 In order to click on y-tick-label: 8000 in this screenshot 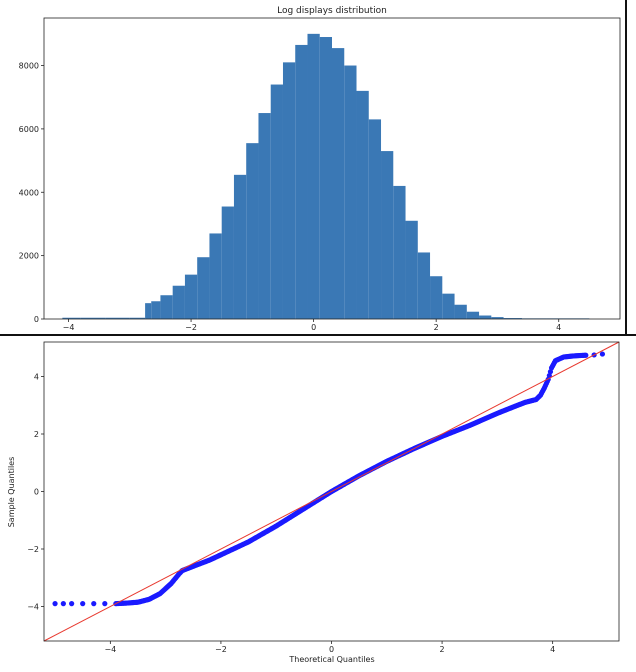, I will do `click(29, 66)`.